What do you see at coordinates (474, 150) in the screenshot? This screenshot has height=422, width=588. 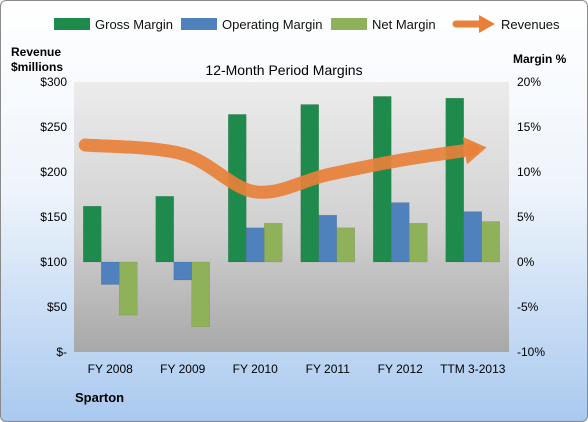 I see `revenue-trend-arrowhead` at bounding box center [474, 150].